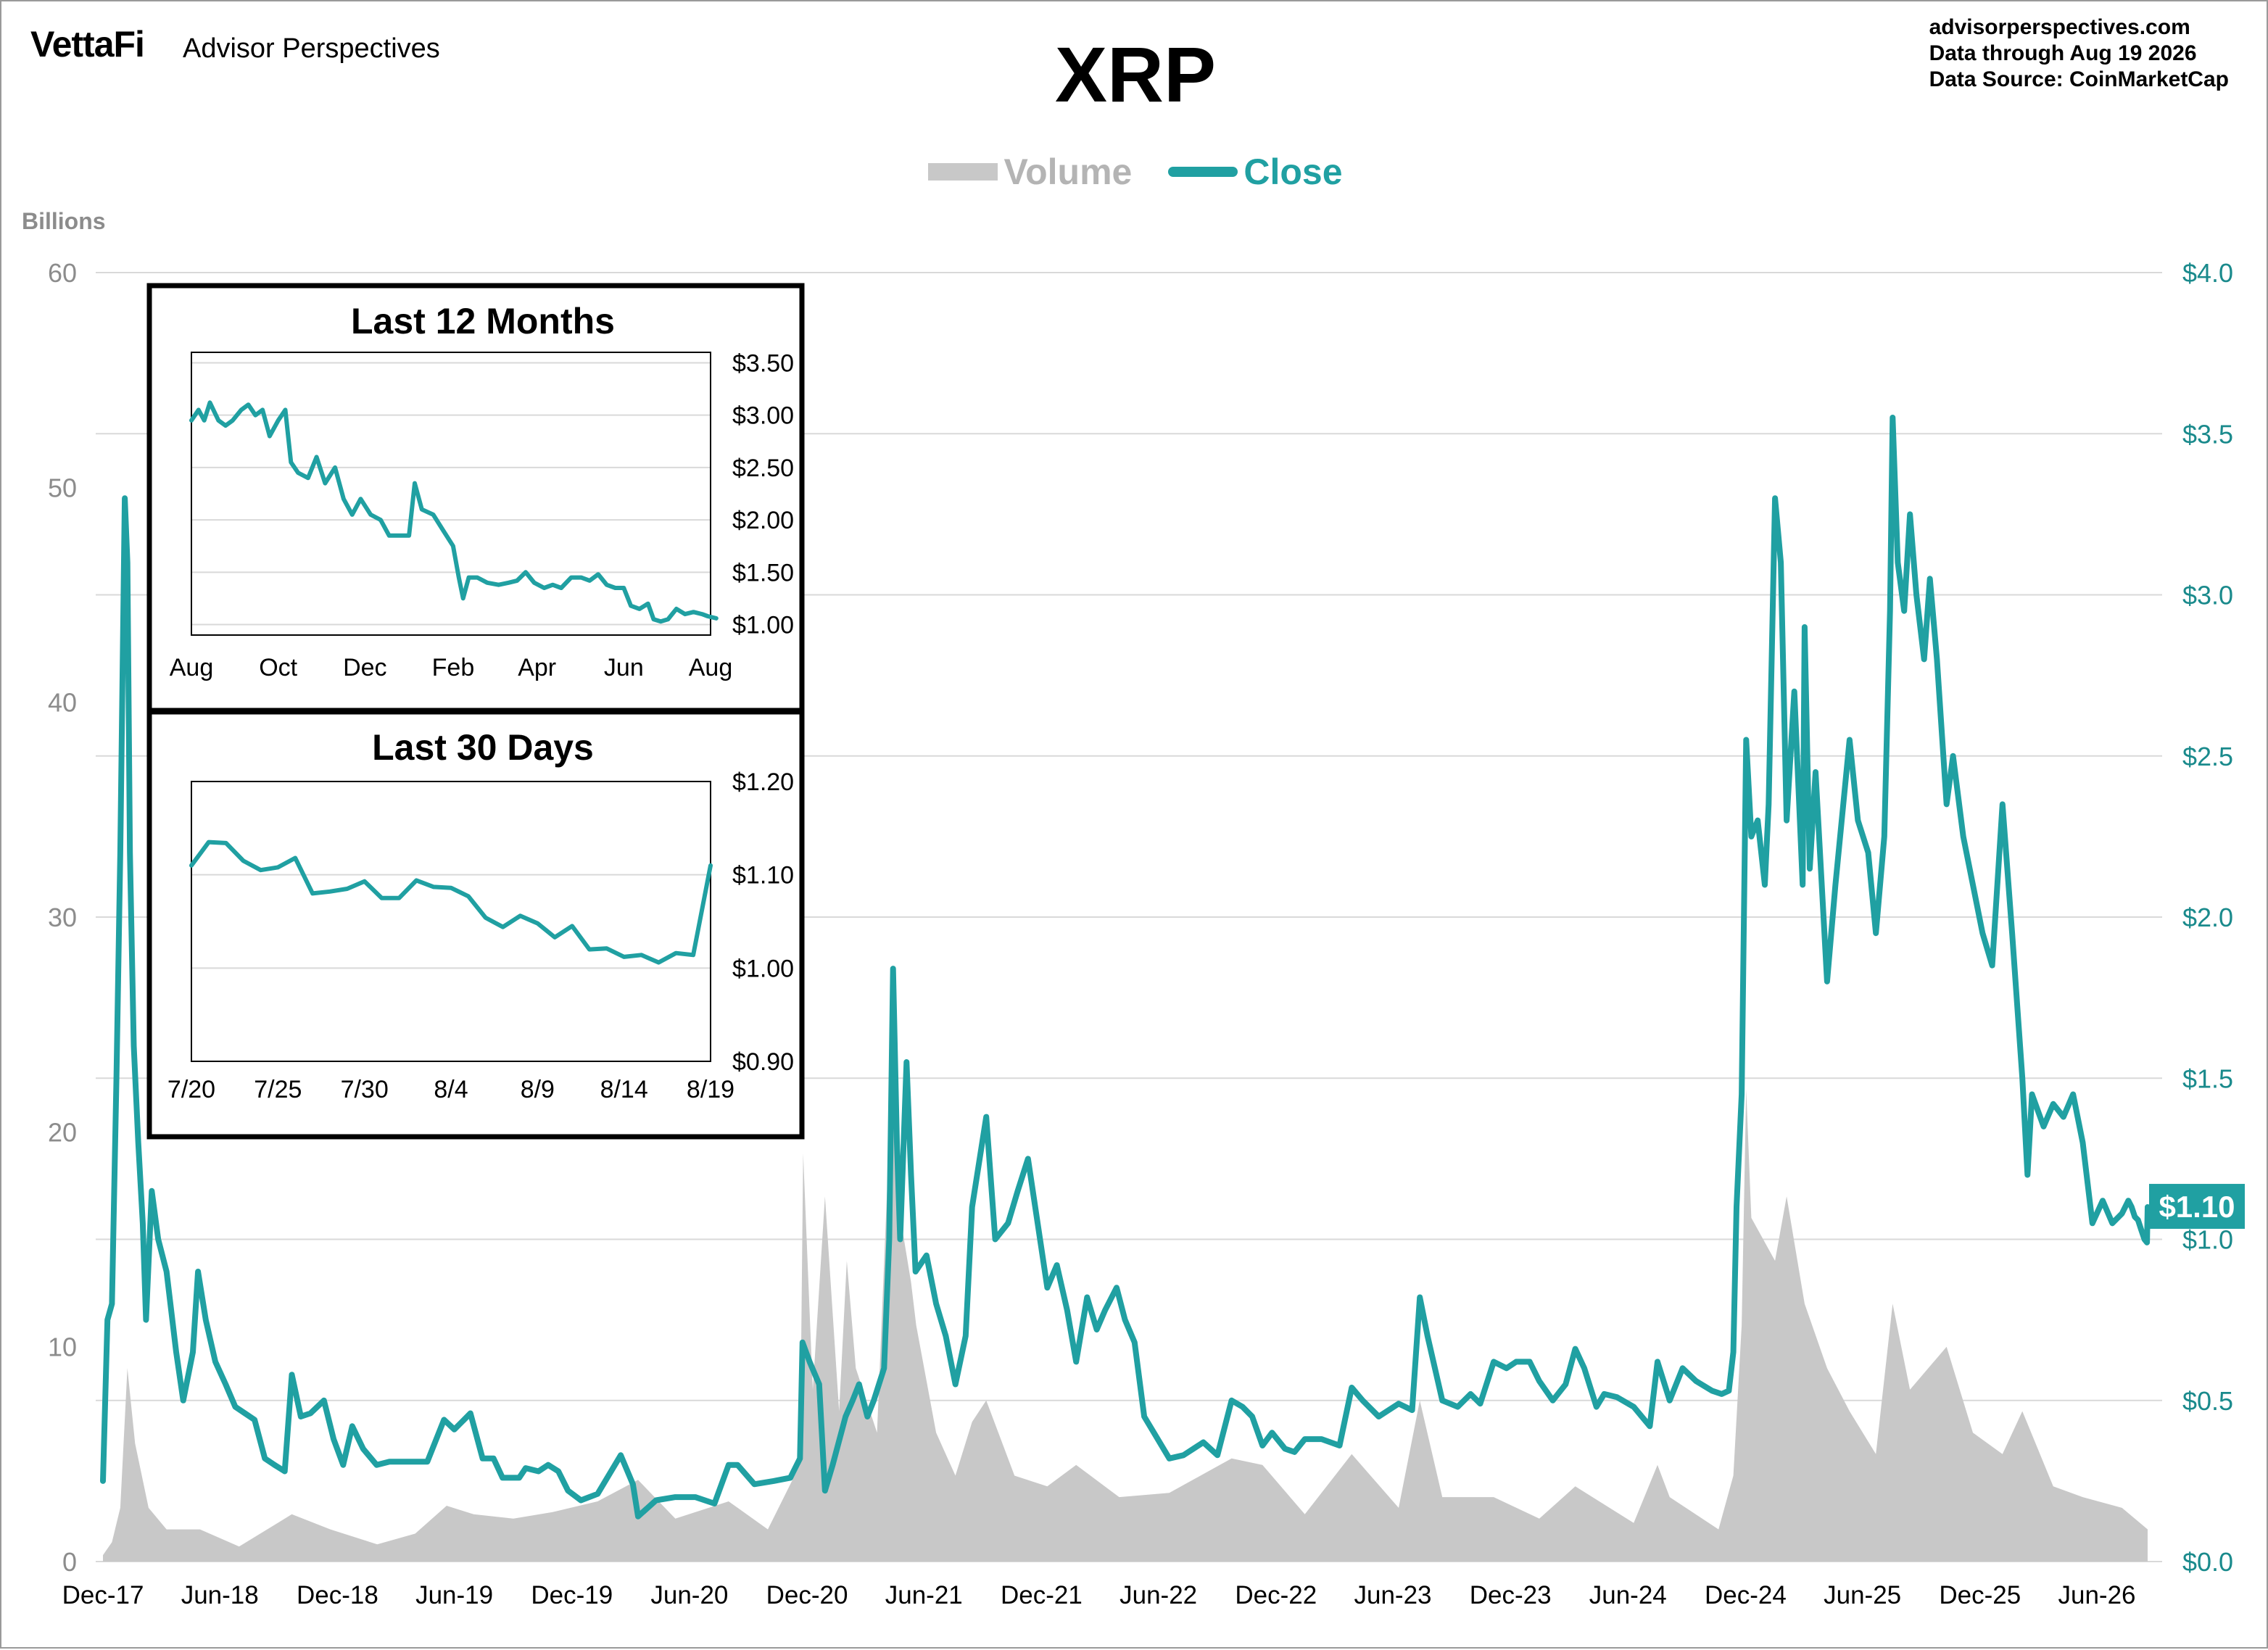 Image resolution: width=2268 pixels, height=1650 pixels. I want to click on inset-30d-plot-frame, so click(451, 921).